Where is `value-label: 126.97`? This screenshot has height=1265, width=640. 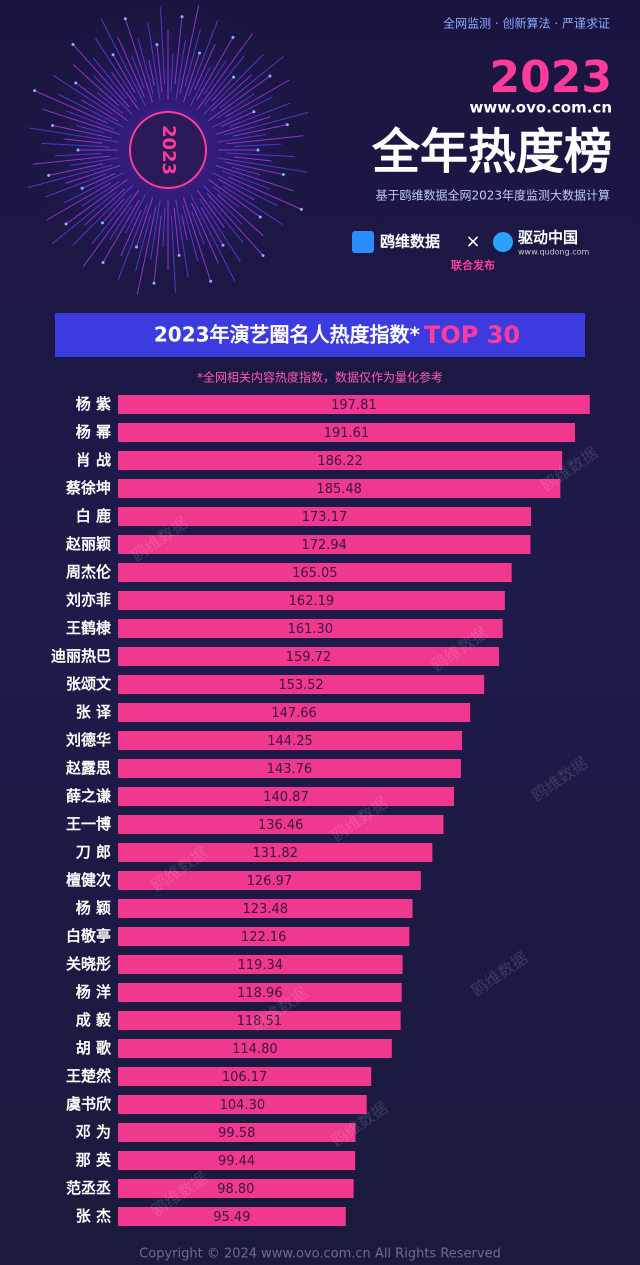
value-label: 126.97 is located at coordinates (270, 881).